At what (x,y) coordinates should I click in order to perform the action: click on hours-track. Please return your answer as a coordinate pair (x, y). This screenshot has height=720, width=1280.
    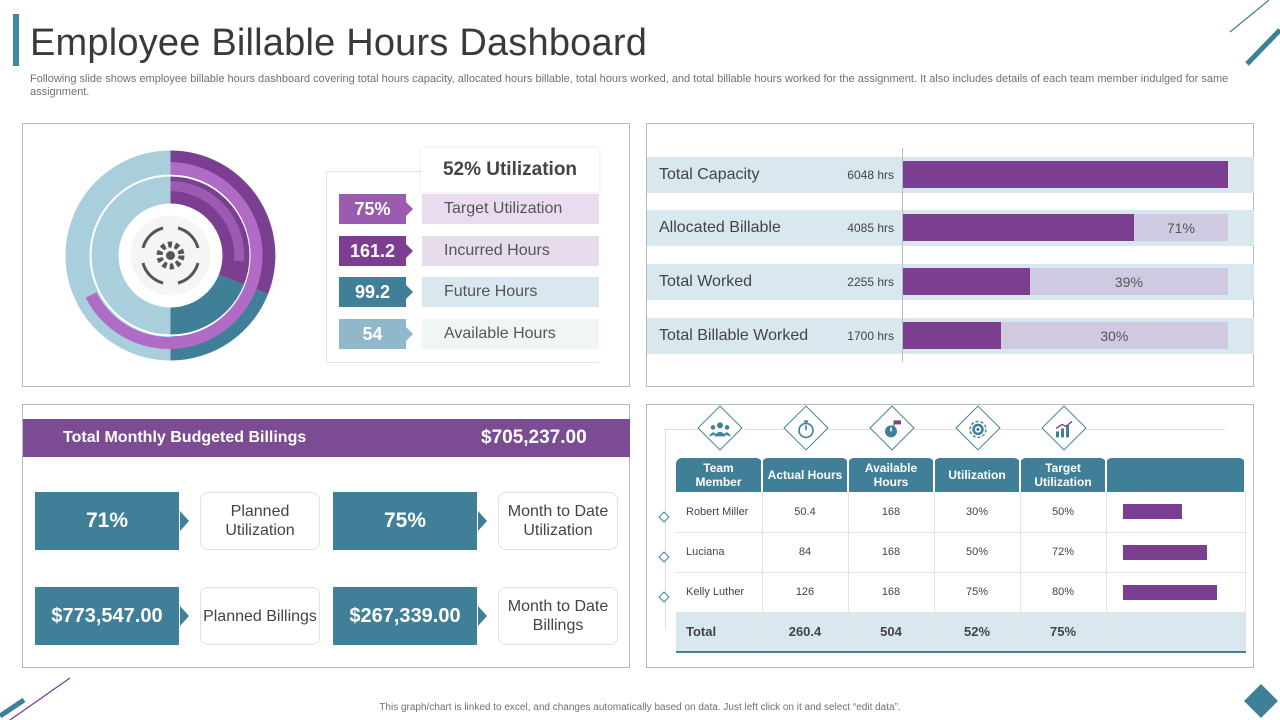
    Looking at the image, I should click on (1065, 174).